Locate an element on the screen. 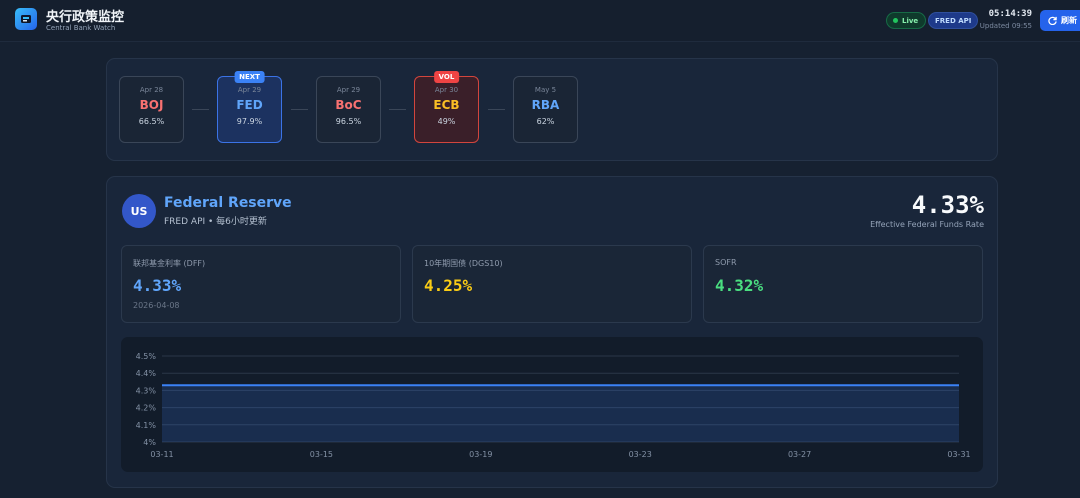  app-title: 央行政策监控 is located at coordinates (85, 17).